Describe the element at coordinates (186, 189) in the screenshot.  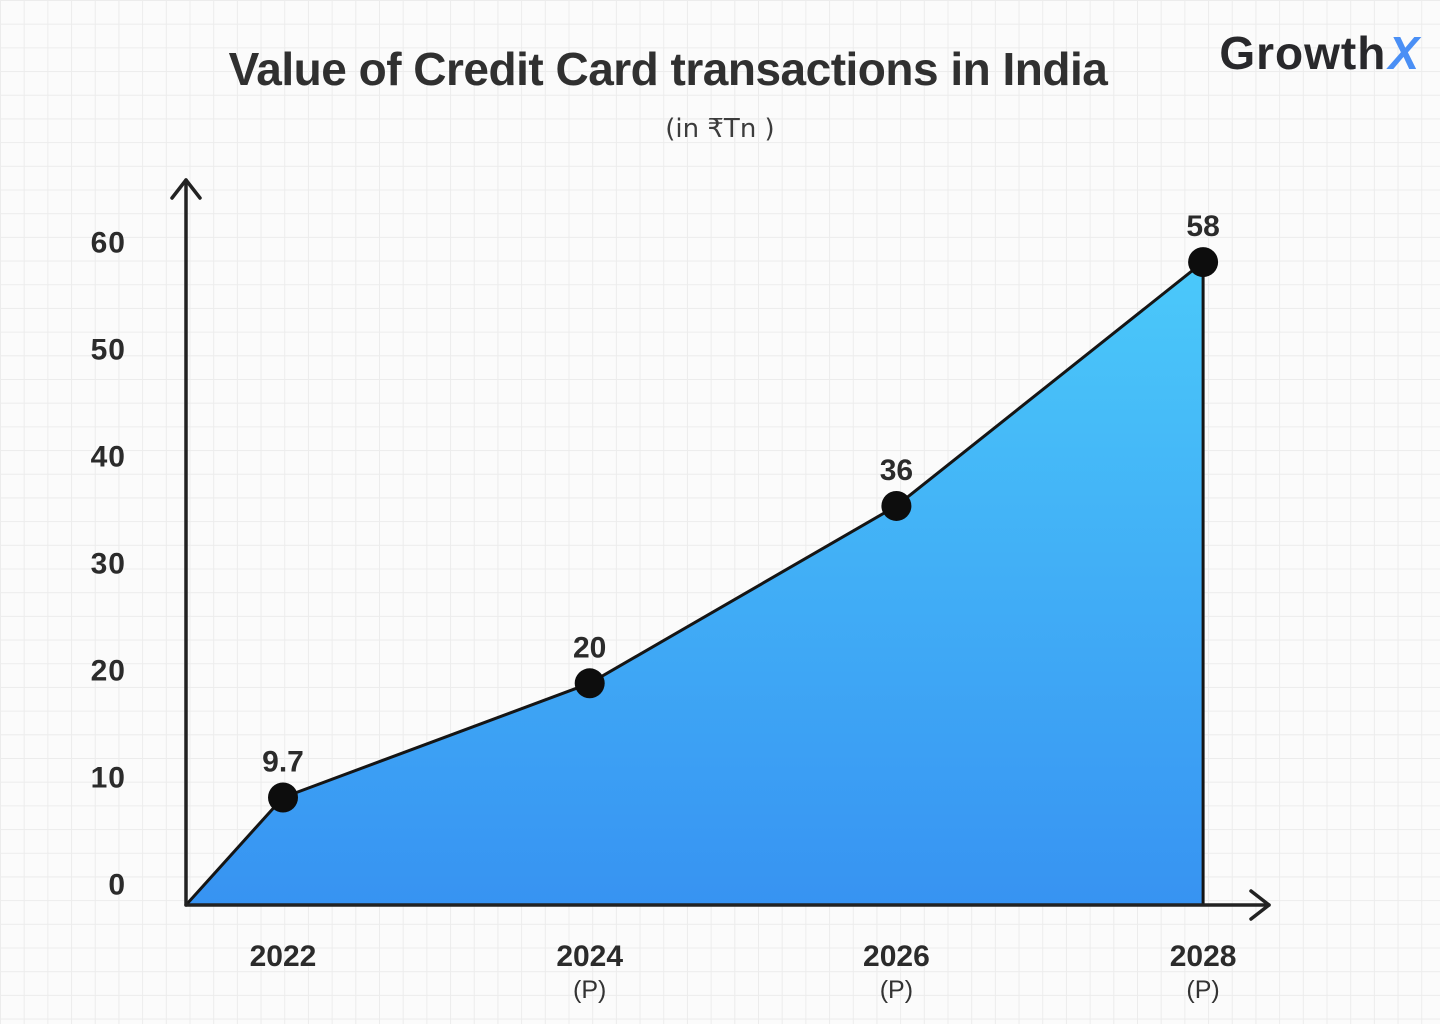
I see `y-axis-arrow-icon` at that location.